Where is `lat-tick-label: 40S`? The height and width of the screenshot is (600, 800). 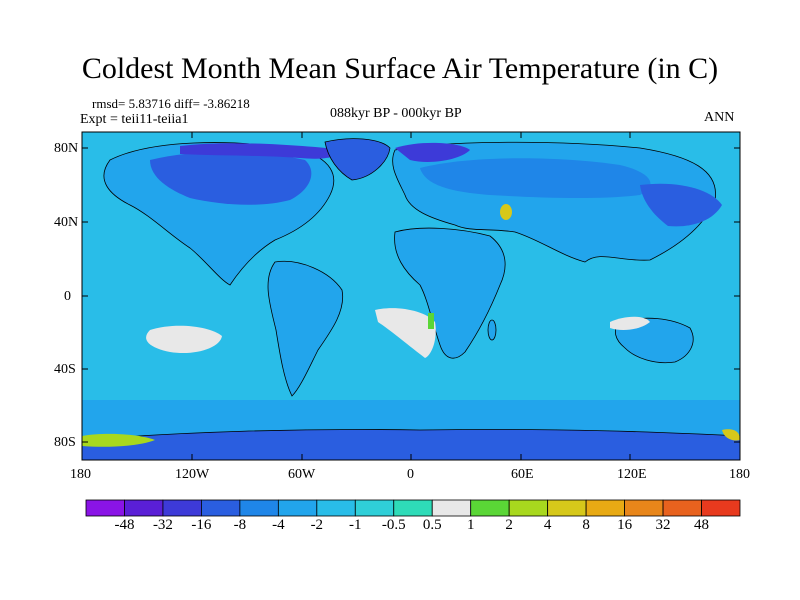 lat-tick-label: 40S is located at coordinates (65, 369).